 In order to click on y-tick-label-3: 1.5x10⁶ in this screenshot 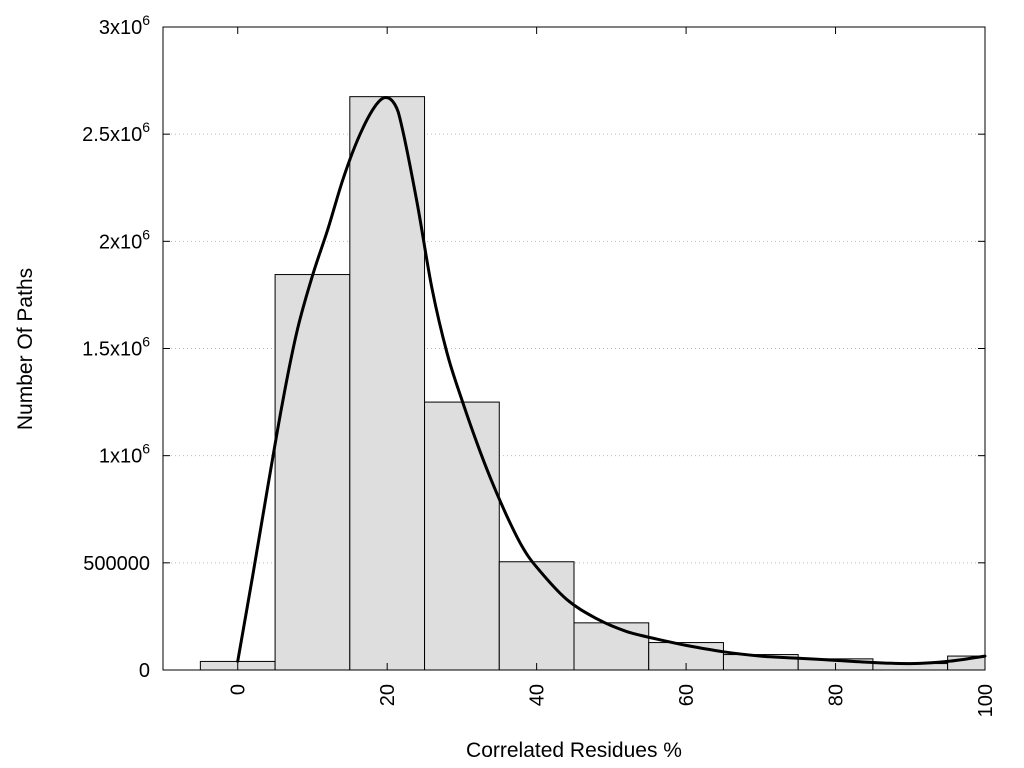, I will do `click(116, 347)`.